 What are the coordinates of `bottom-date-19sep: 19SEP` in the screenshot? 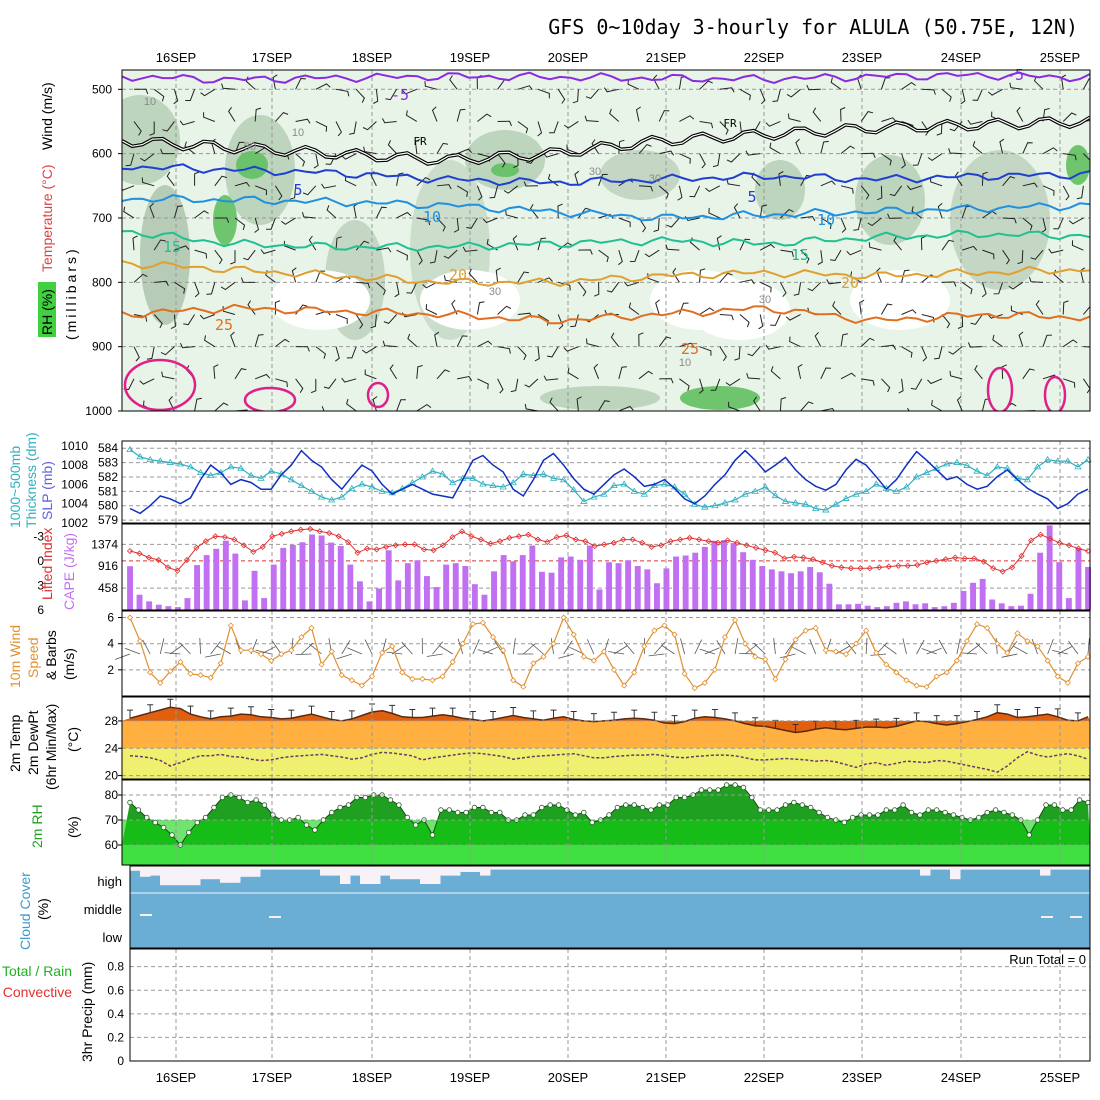 It's located at (470, 1077).